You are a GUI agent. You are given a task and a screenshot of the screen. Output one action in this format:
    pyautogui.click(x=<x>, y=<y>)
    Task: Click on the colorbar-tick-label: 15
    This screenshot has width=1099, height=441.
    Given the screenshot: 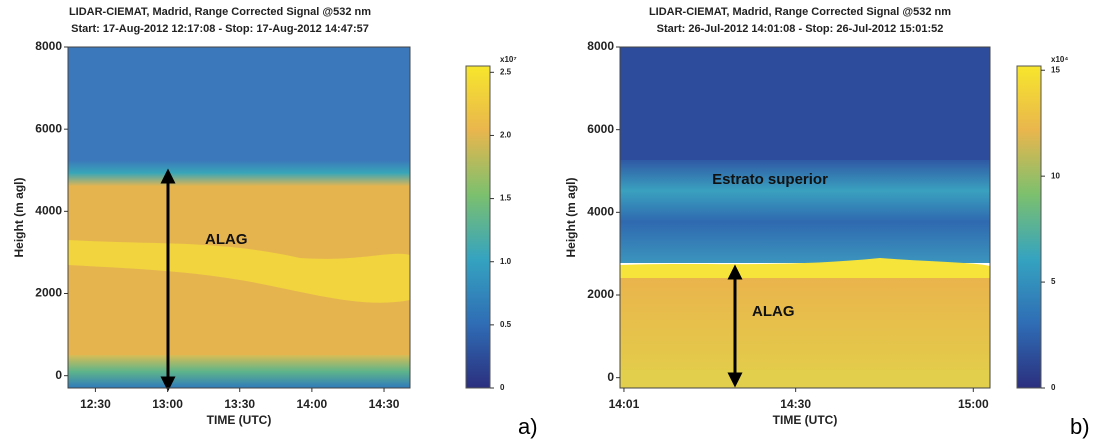 What is the action you would take?
    pyautogui.click(x=1055, y=69)
    